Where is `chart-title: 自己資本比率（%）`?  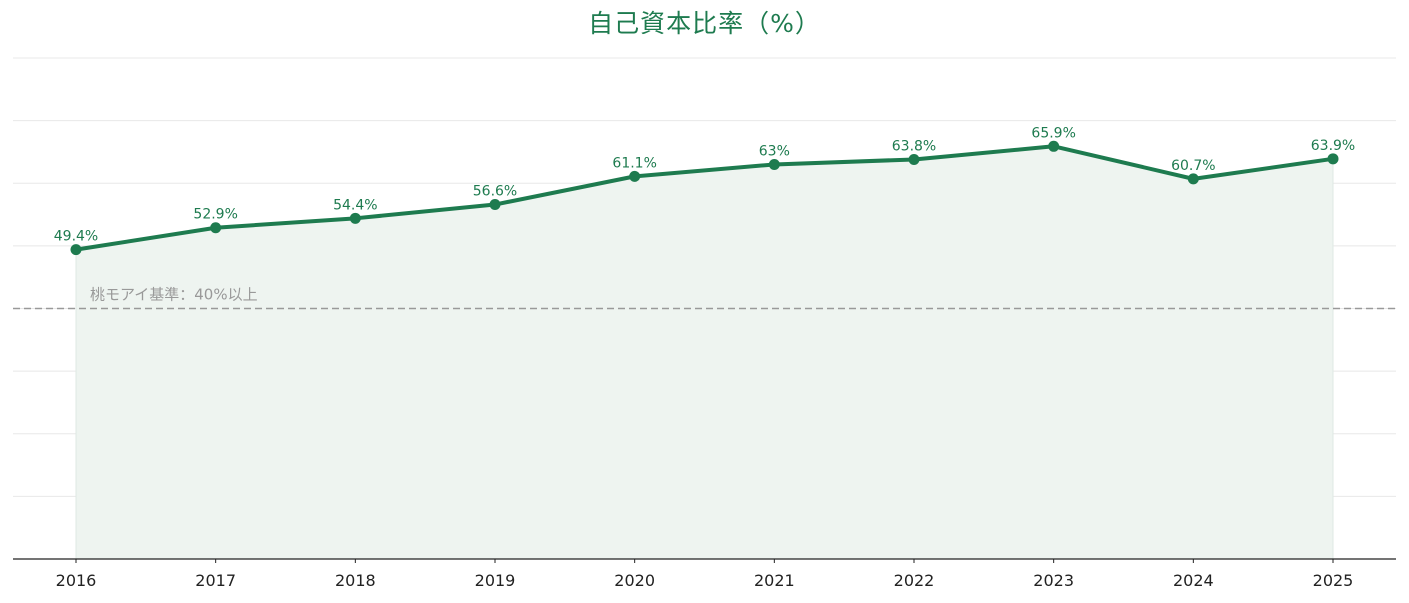
chart-title: 自己資本比率（%） is located at coordinates (704, 23).